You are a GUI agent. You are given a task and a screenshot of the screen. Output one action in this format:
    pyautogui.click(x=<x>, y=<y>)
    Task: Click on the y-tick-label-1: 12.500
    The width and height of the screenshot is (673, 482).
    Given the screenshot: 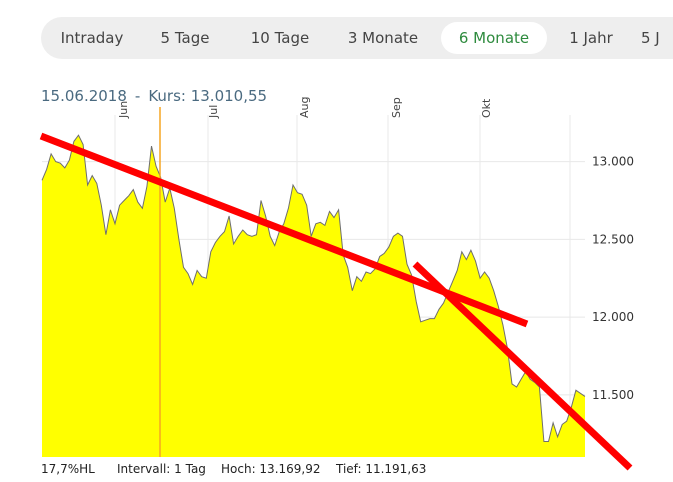 What is the action you would take?
    pyautogui.click(x=613, y=239)
    